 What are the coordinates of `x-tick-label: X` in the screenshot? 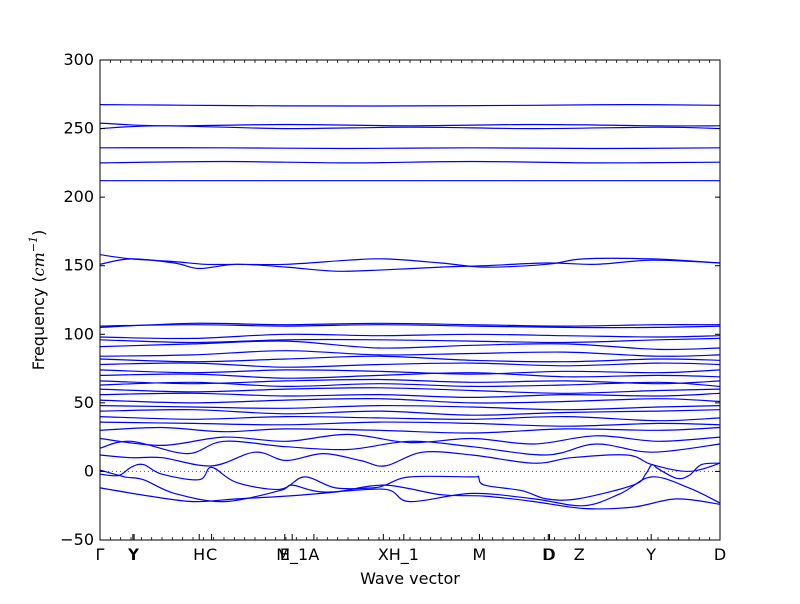 It's located at (383, 554).